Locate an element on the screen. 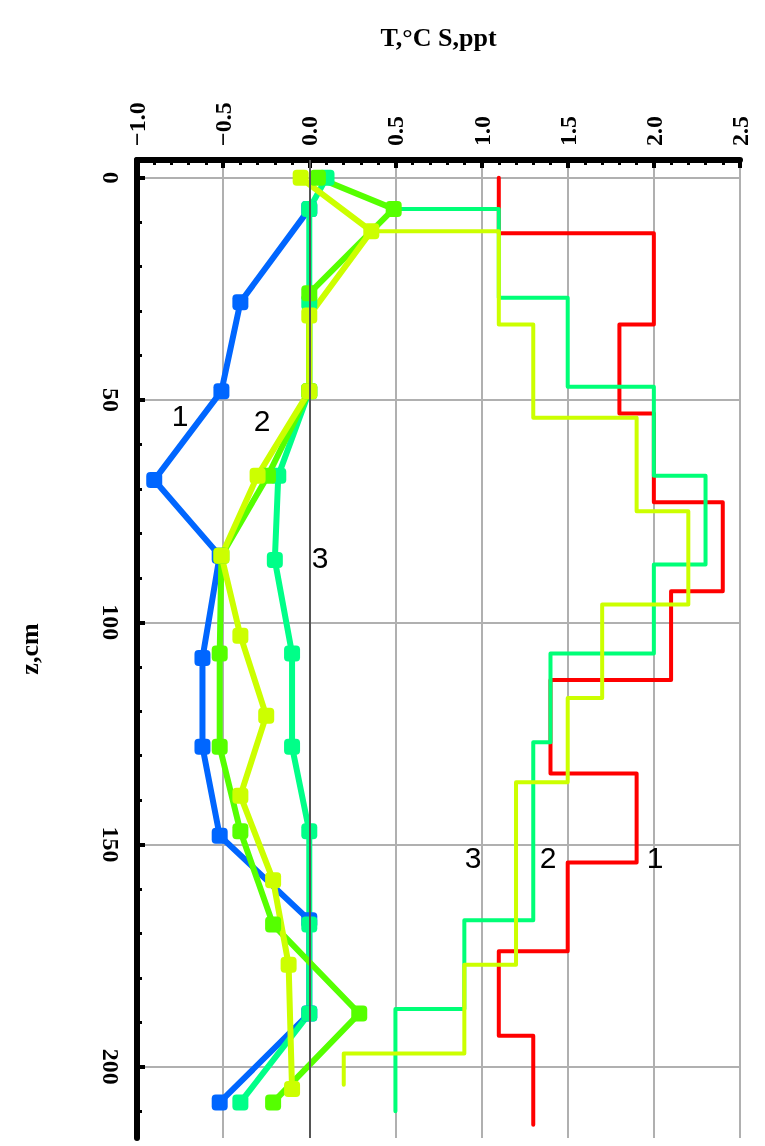 This screenshot has height=1146, width=765. x-tick-label: −1.0 is located at coordinates (137, 124).